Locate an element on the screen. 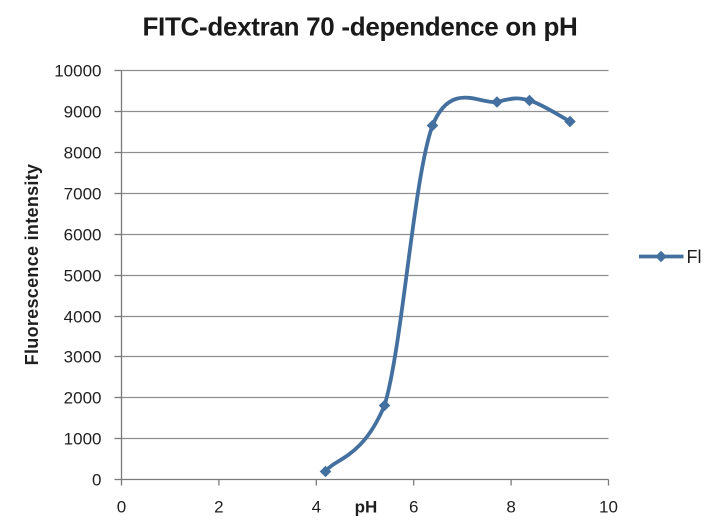  svg-text: Fl is located at coordinates (694, 257).